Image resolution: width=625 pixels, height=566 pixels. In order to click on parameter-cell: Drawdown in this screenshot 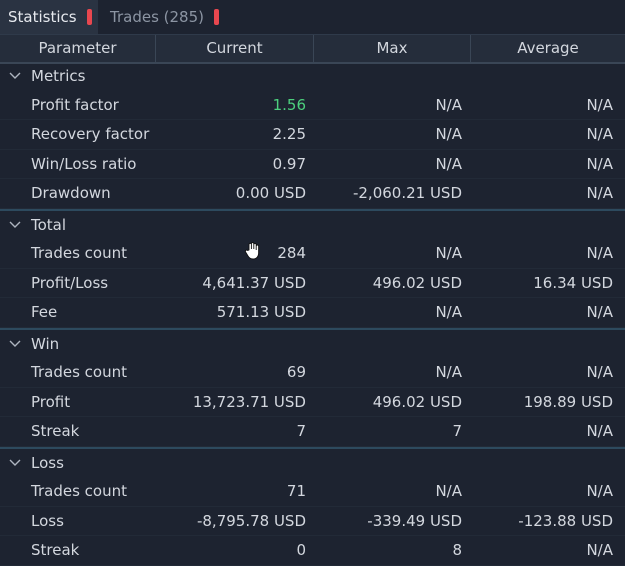, I will do `click(71, 193)`.